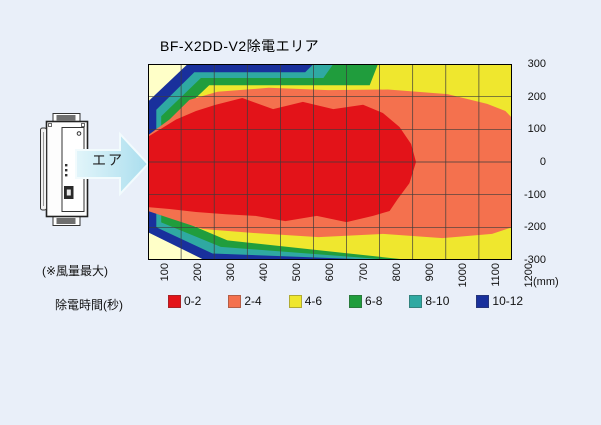 This screenshot has width=601, height=425. I want to click on legend-item: 2-4, so click(245, 301).